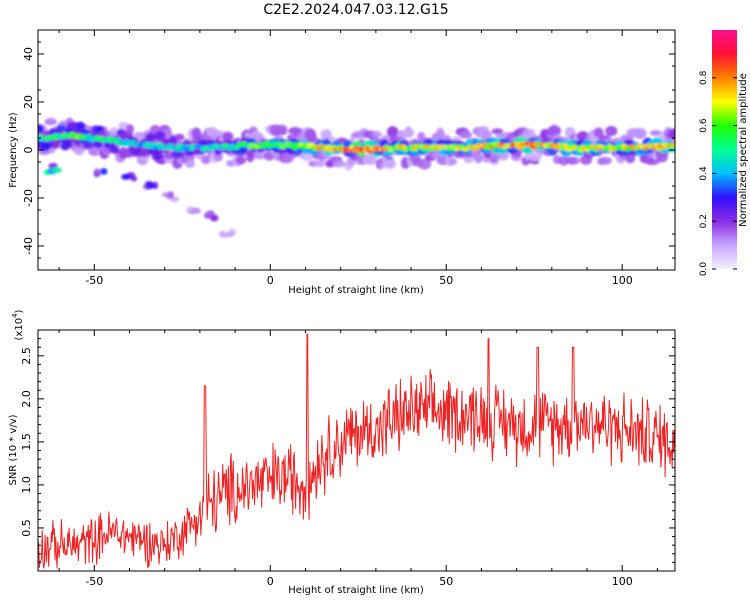 The width and height of the screenshot is (750, 600). I want to click on snr-x-axis-label: Height of straight line (km), so click(356, 590).